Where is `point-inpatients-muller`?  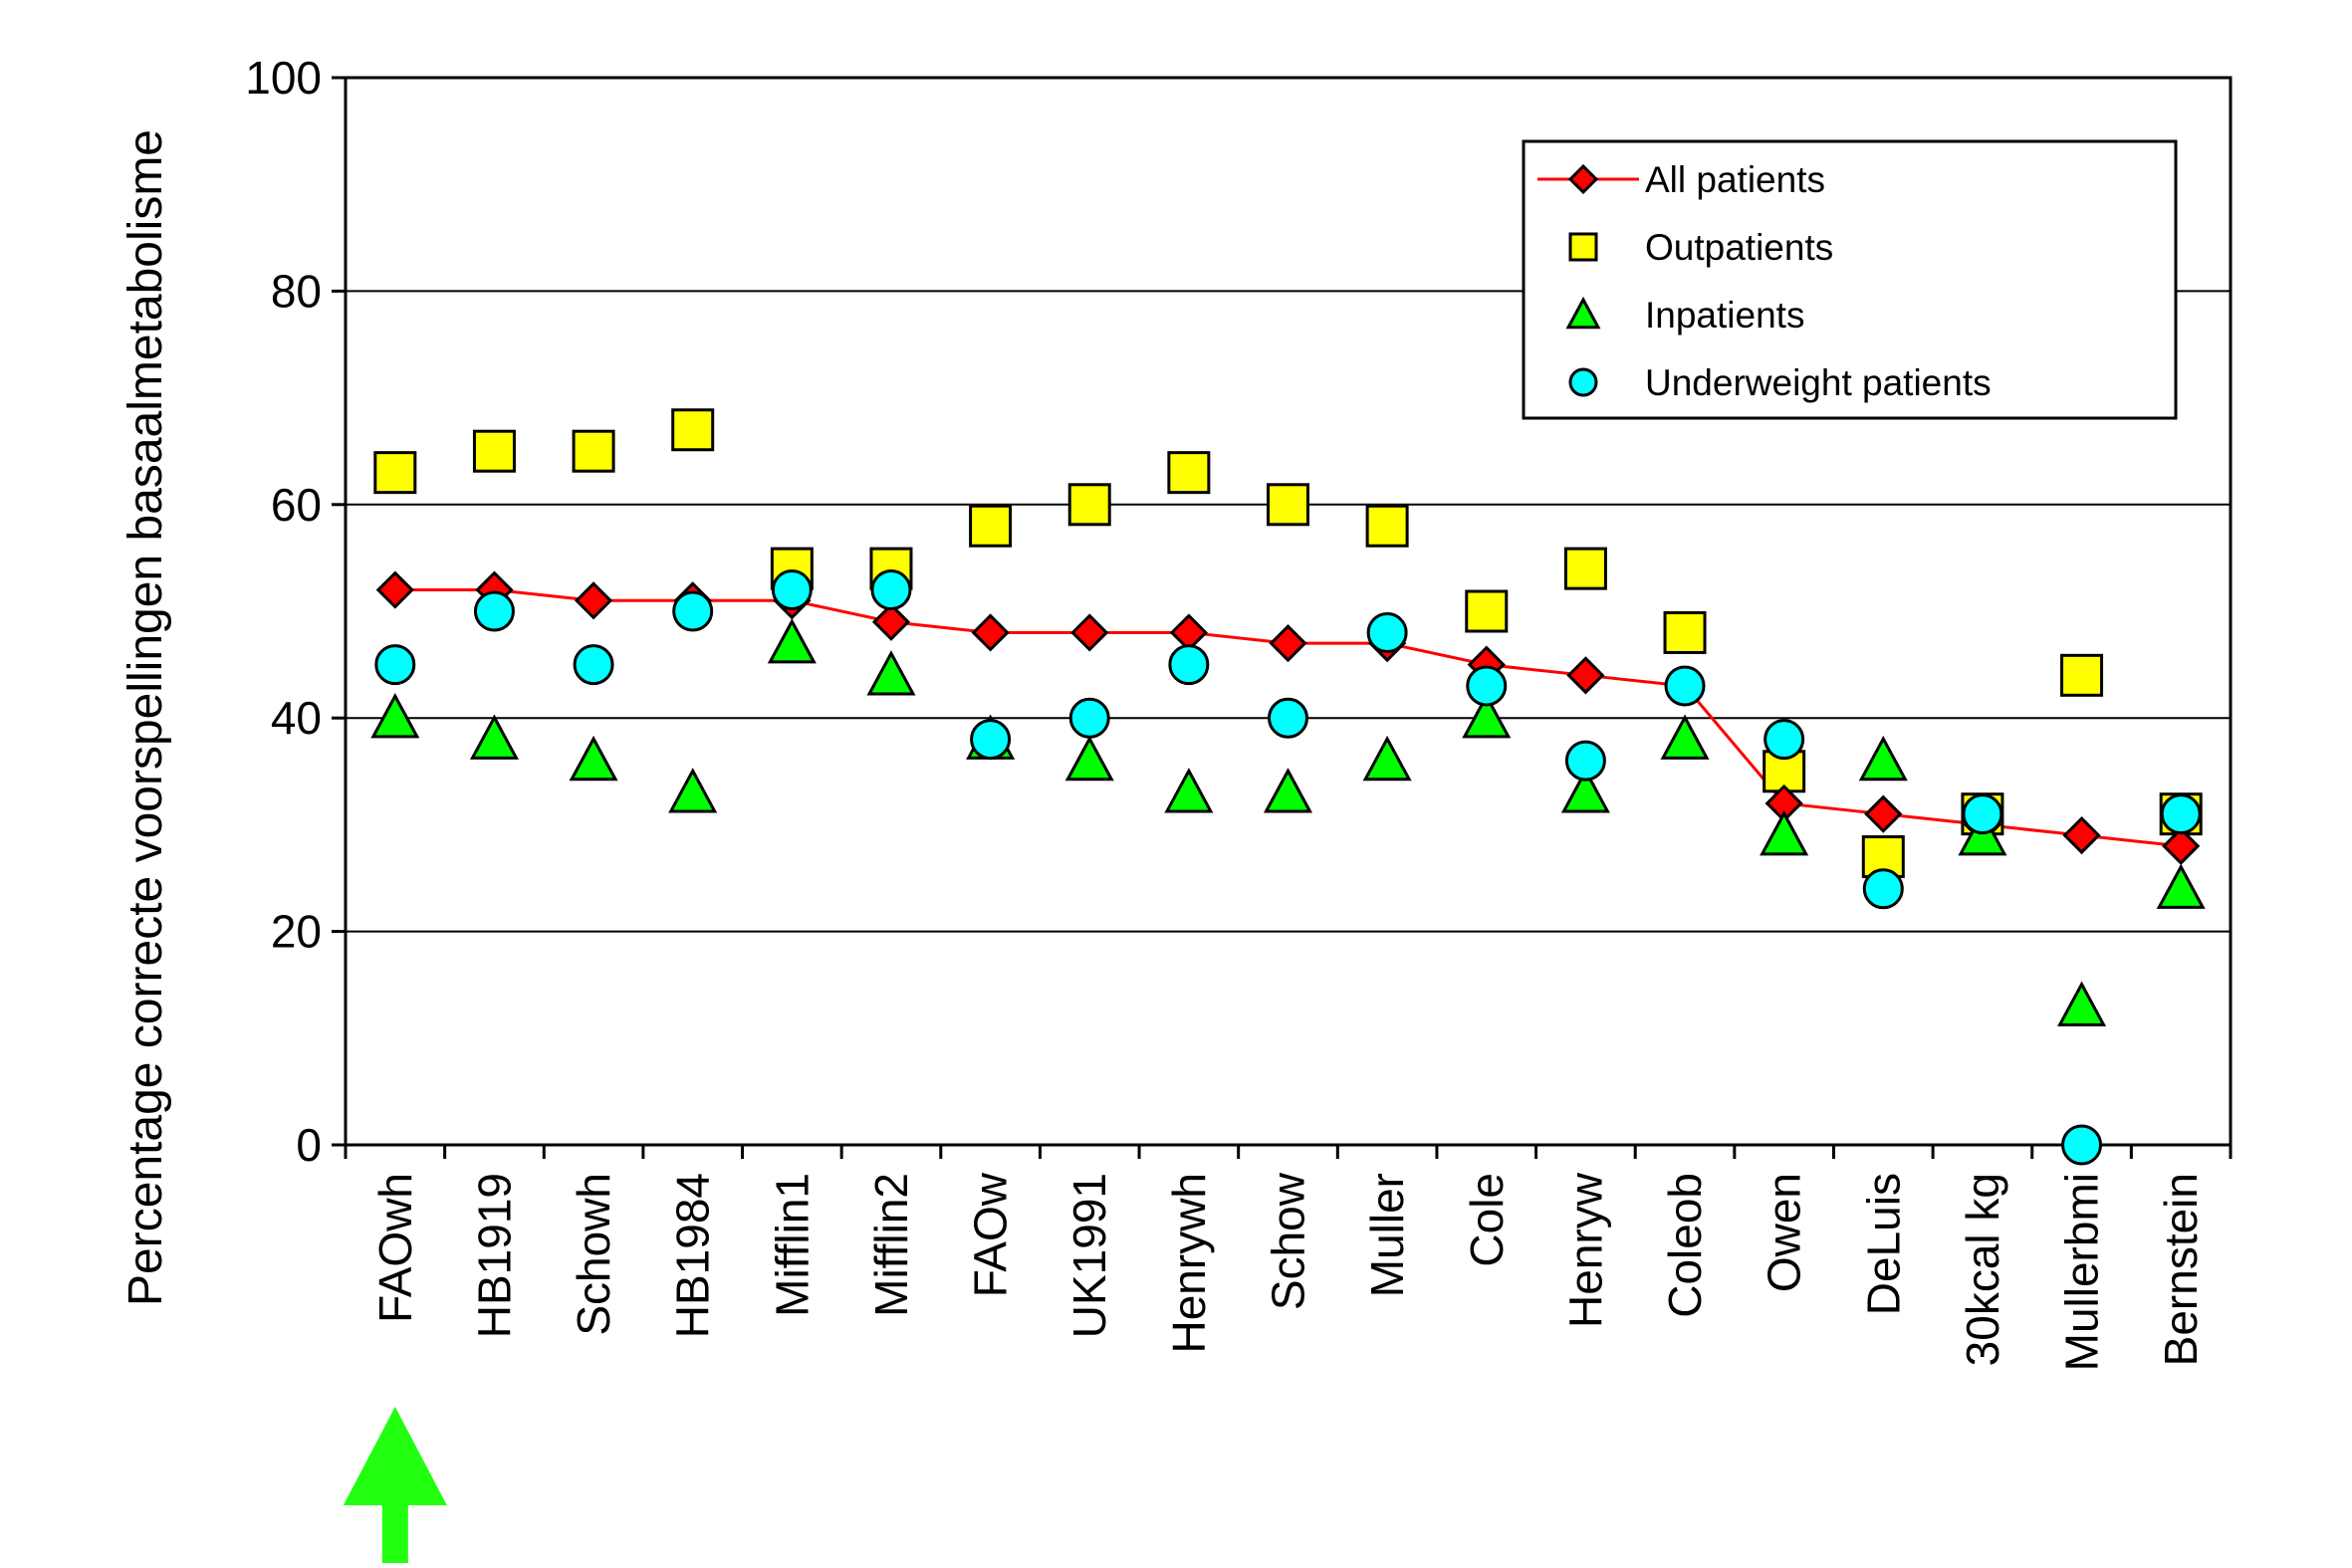
point-inpatients-muller is located at coordinates (1387, 758).